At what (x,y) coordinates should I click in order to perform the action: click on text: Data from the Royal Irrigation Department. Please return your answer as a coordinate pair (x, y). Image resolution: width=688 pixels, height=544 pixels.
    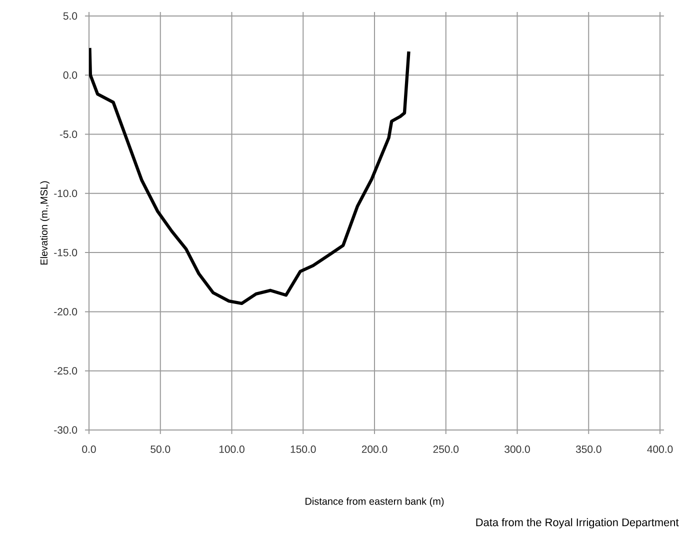
    Looking at the image, I should click on (577, 523).